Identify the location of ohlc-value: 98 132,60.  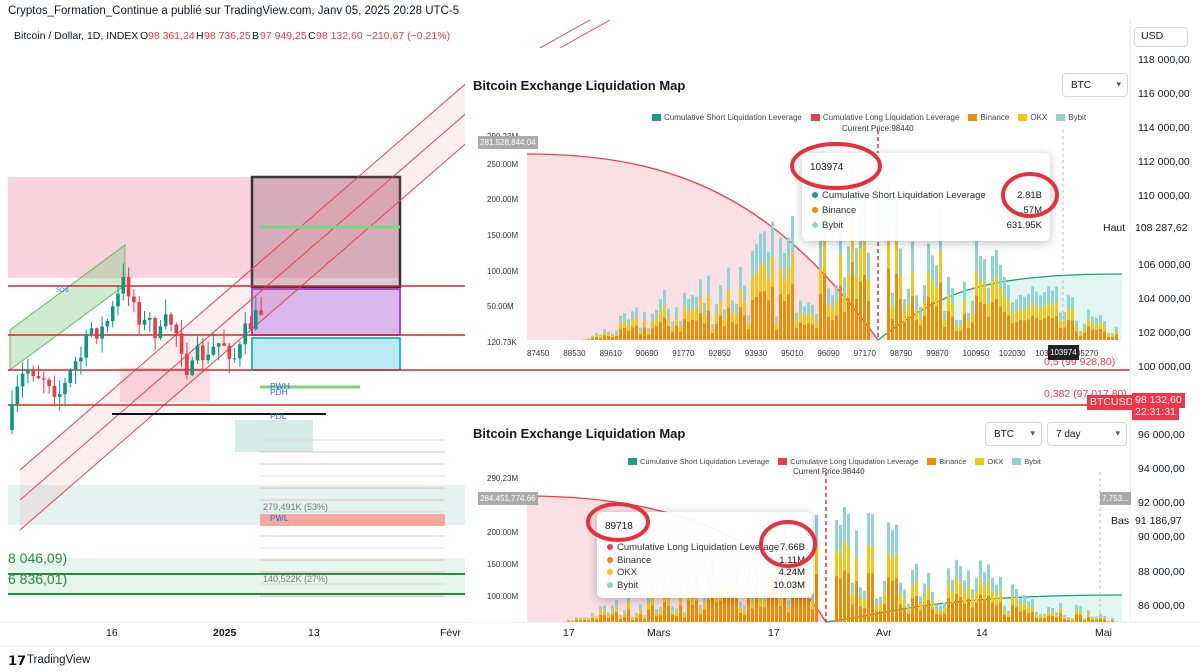
(339, 36).